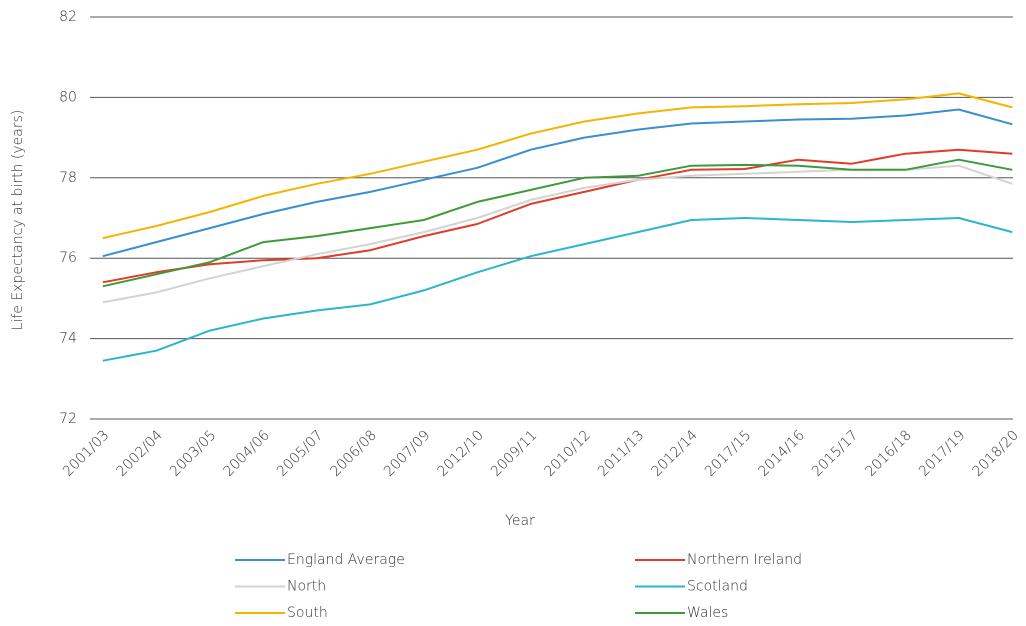  Describe the element at coordinates (300, 453) in the screenshot. I see `x-tick-label: 2005/07` at that location.